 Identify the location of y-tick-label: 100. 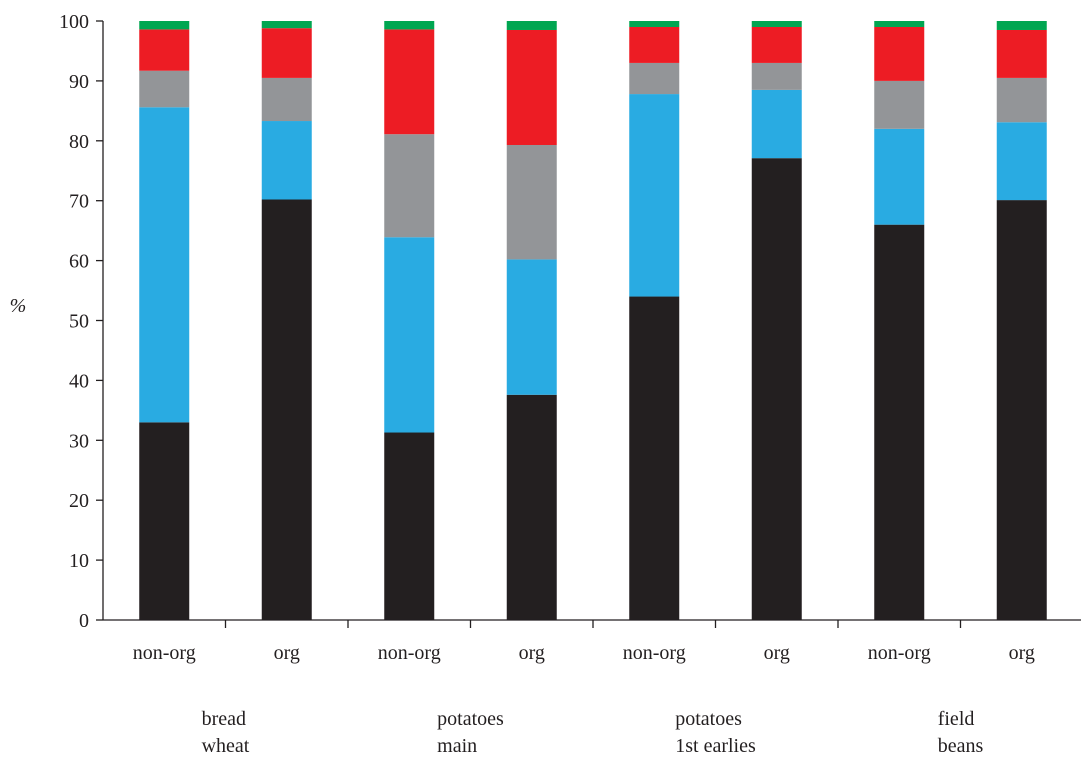
(74, 22).